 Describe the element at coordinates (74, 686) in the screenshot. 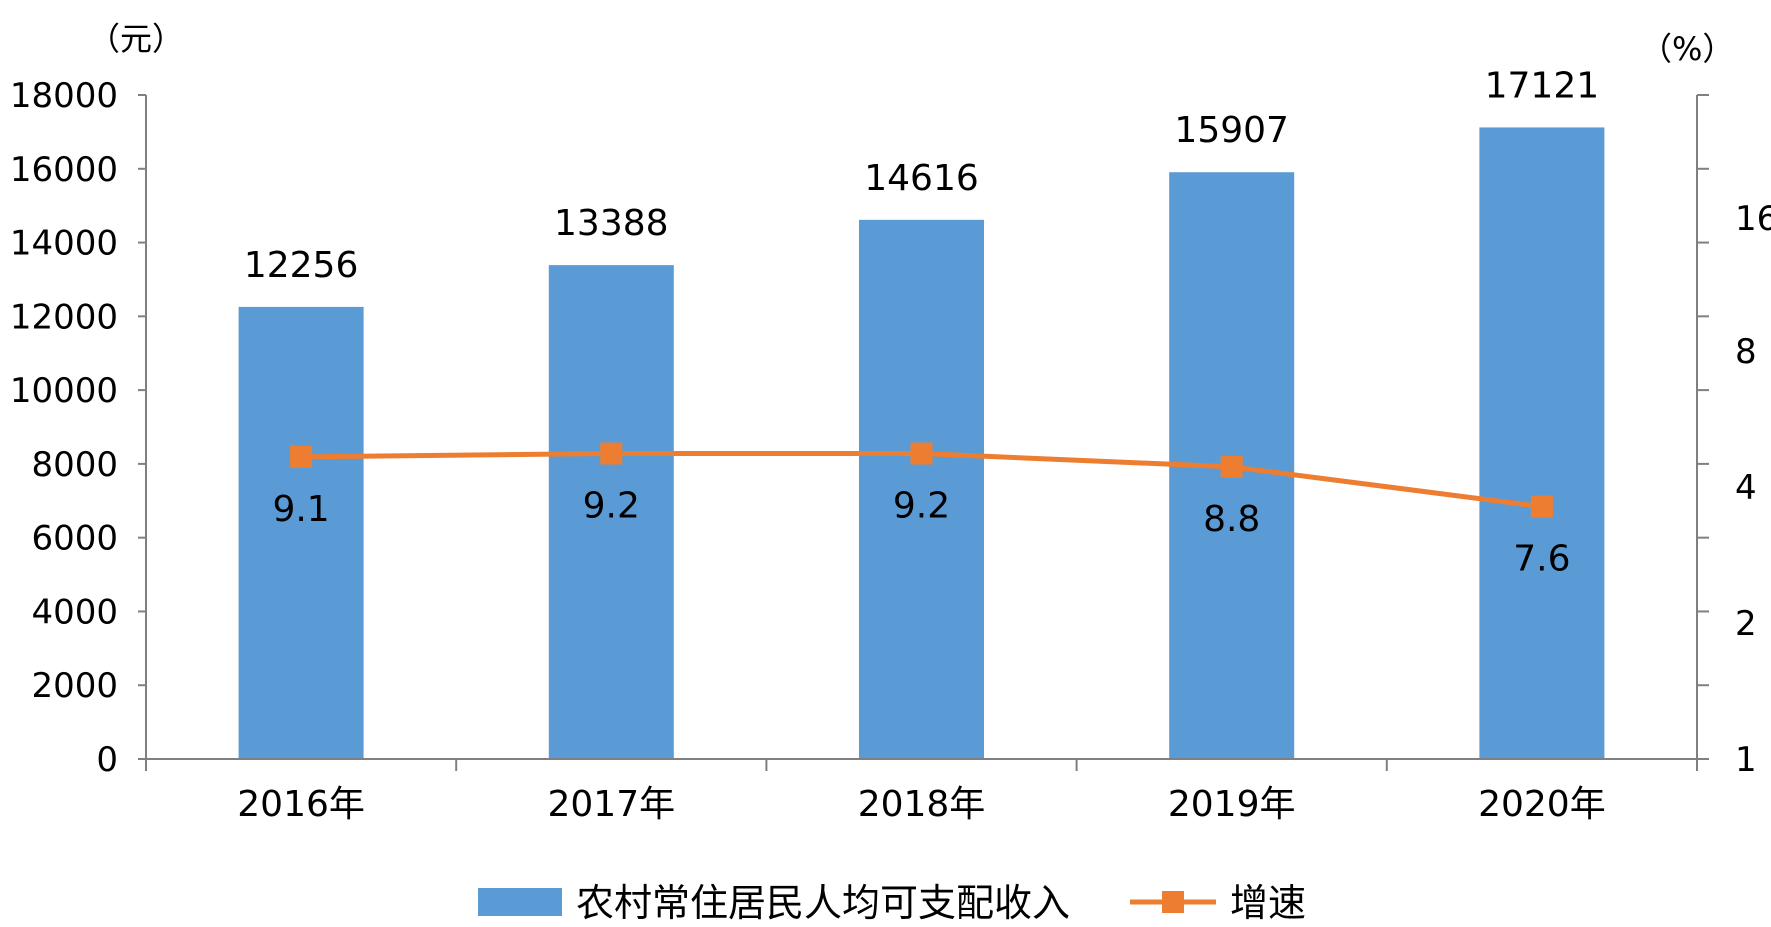

I see `left-tick-label: 2000` at that location.